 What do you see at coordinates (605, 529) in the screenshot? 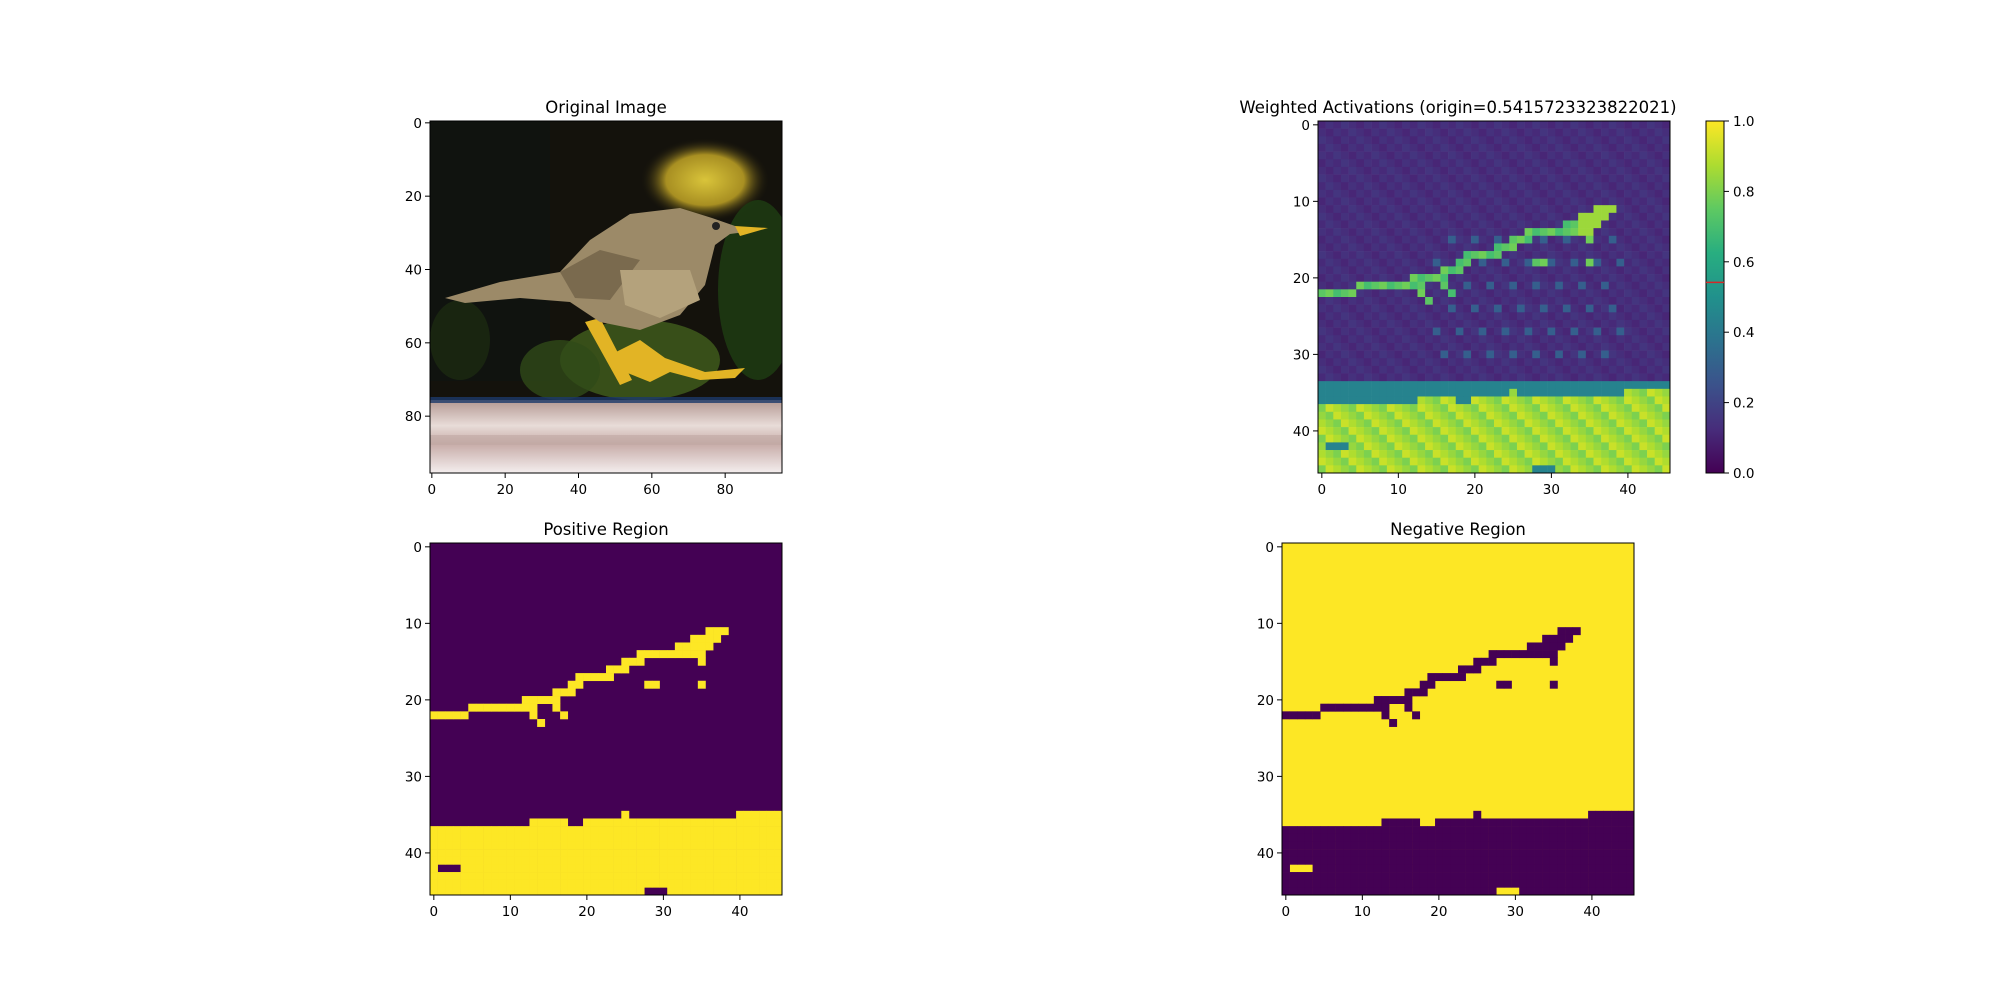
I see `positive-region-title: Positive Region` at bounding box center [605, 529].